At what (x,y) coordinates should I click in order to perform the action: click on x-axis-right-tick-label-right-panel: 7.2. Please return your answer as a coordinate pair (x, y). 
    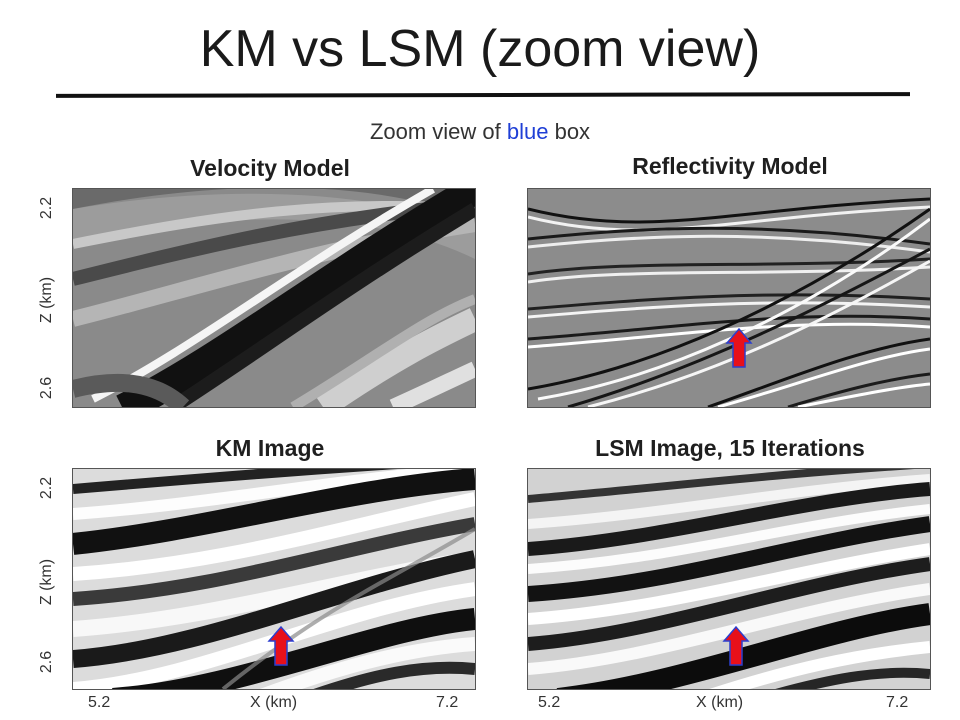
    Looking at the image, I should click on (897, 702).